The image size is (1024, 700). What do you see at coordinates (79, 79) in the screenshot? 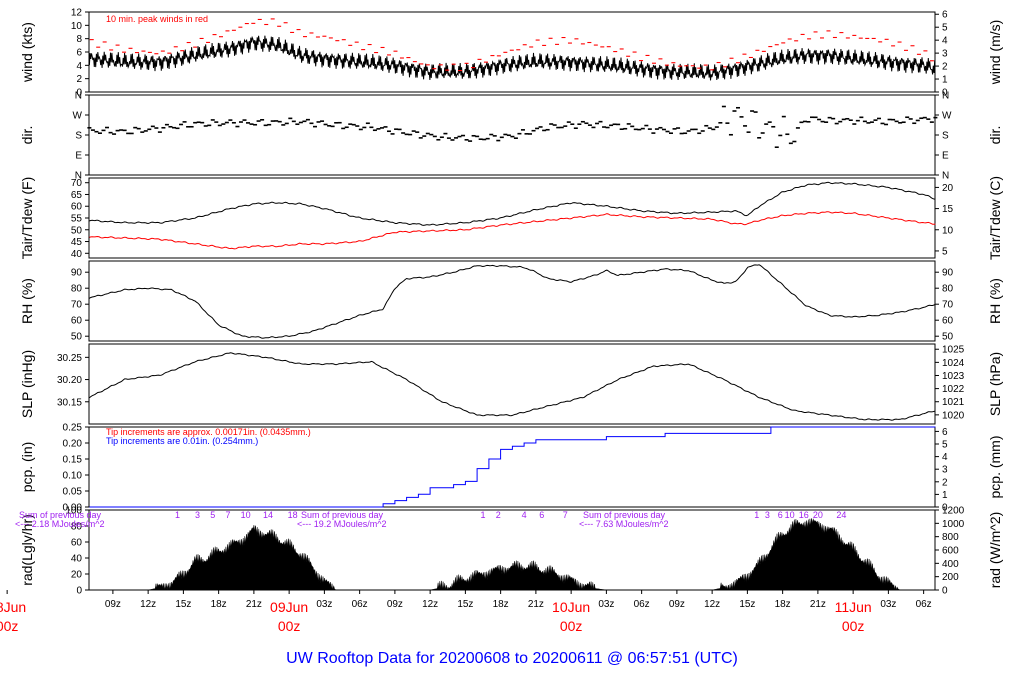
I see `wind-left-tick-label: 2` at bounding box center [79, 79].